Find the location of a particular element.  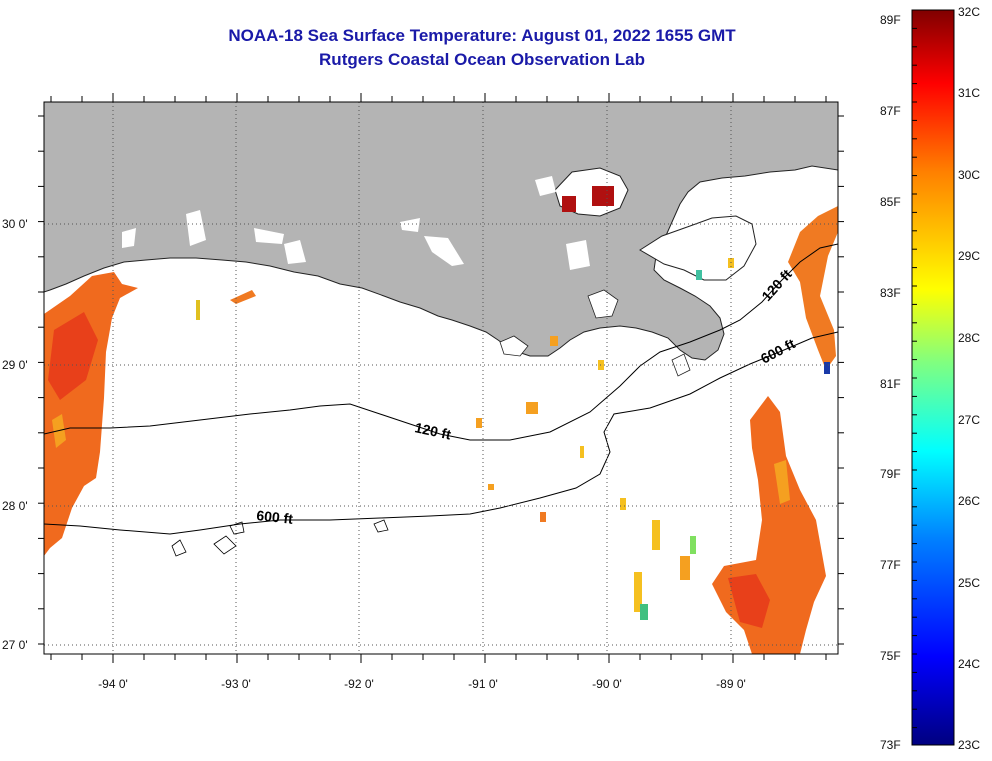

lat-label: 29 0' is located at coordinates (15, 365).